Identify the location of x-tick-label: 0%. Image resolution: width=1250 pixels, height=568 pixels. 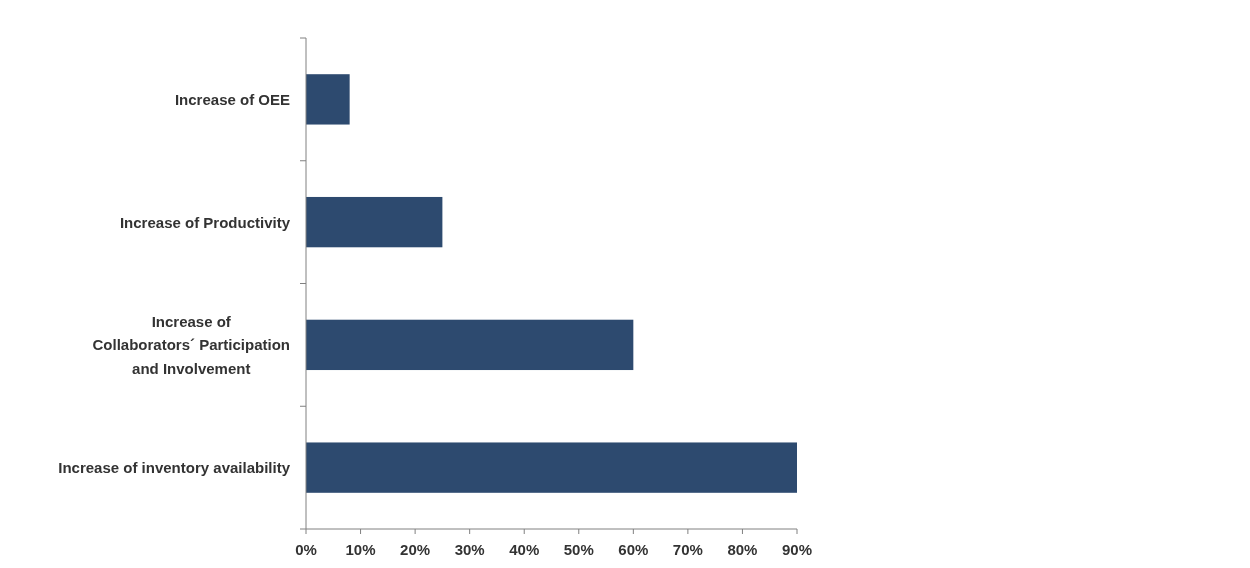
(306, 549).